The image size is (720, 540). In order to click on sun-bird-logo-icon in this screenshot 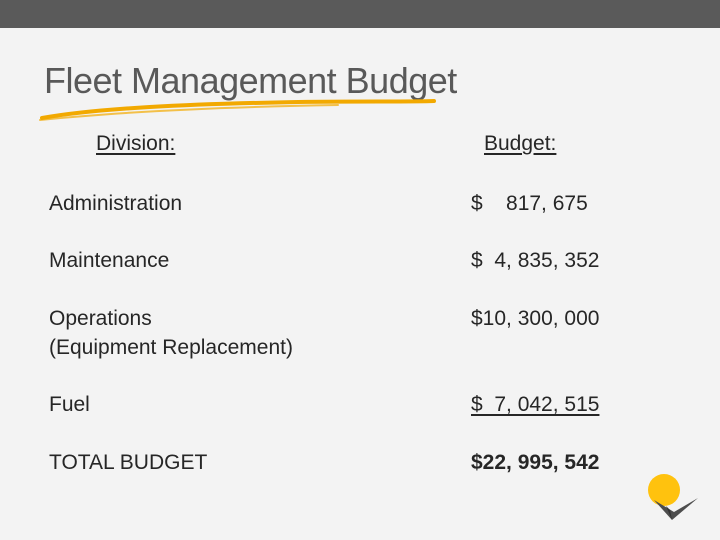, I will do `click(673, 497)`.